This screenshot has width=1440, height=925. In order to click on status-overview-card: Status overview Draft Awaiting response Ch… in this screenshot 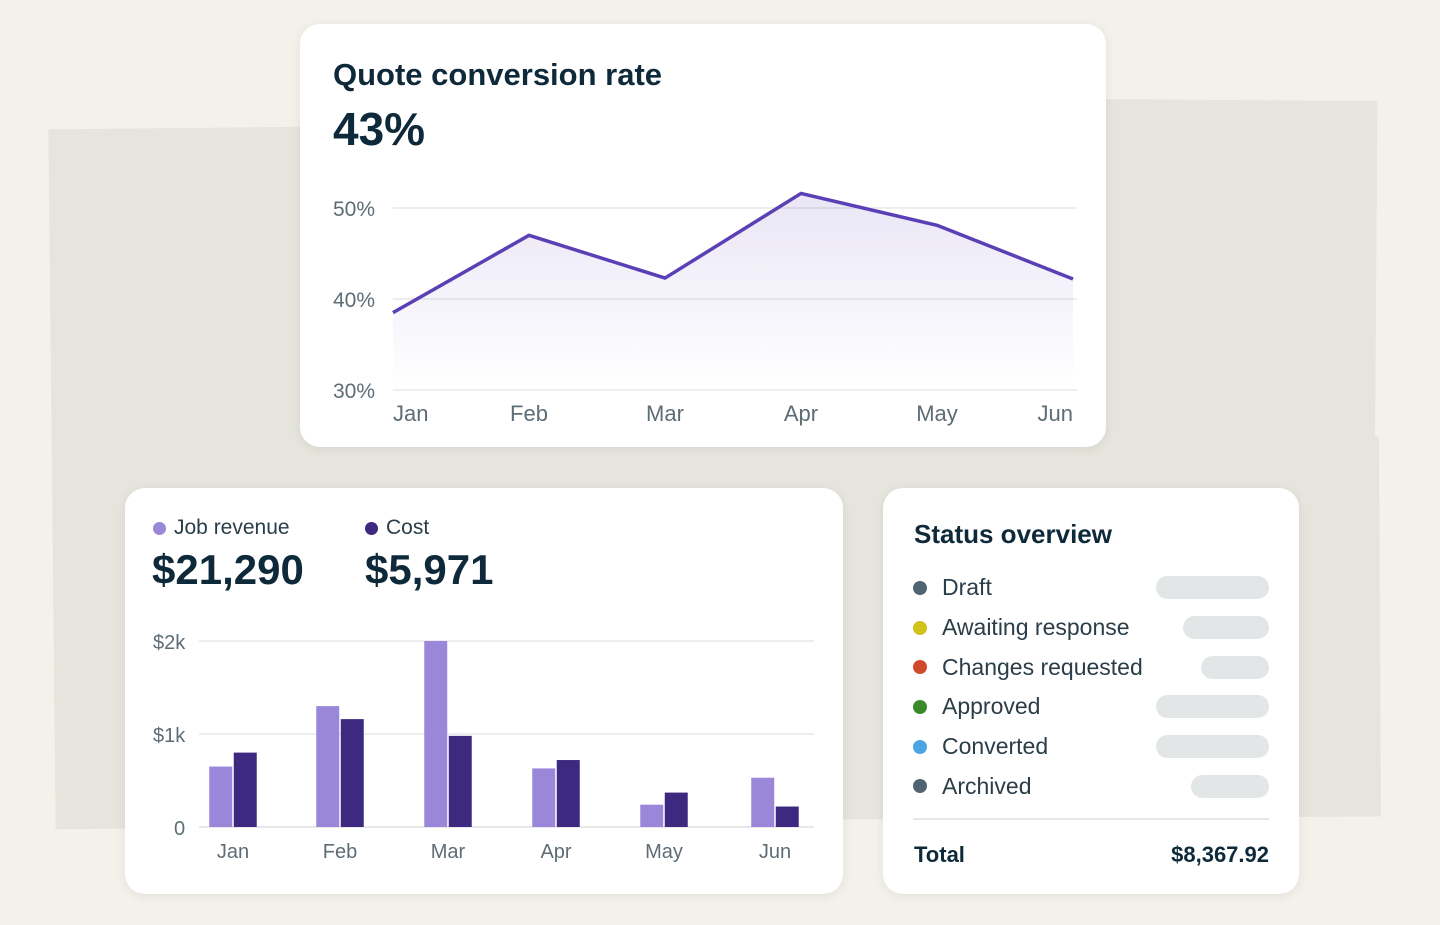, I will do `click(1091, 691)`.